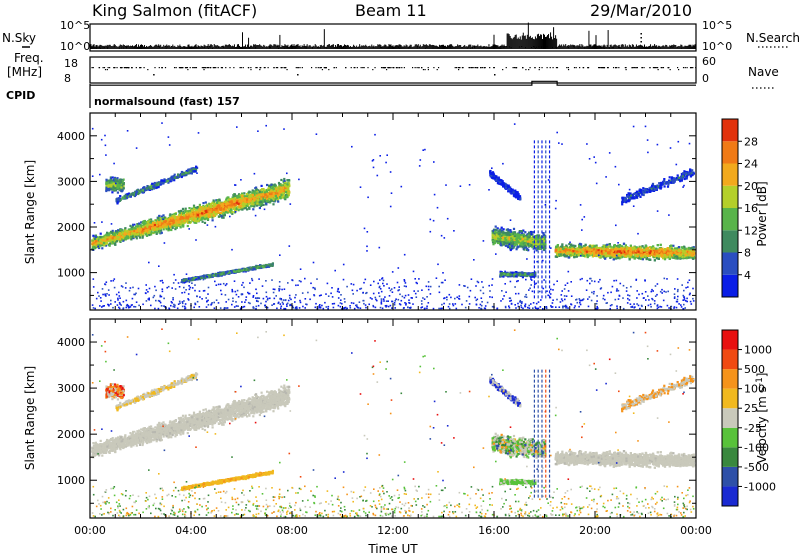 This screenshot has height=554, width=800. I want to click on nsearch-label: N.Search, so click(773, 38).